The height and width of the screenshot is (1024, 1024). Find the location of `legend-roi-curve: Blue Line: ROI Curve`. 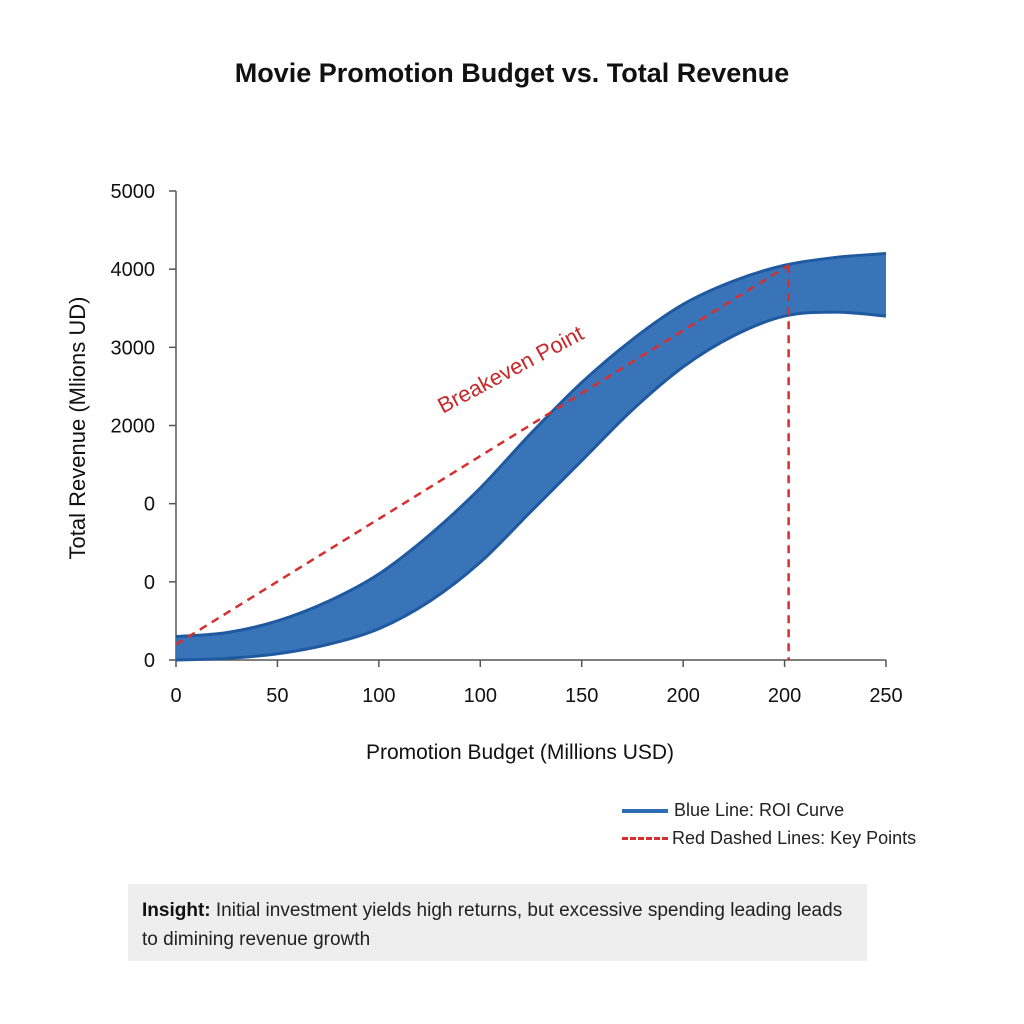

legend-roi-curve: Blue Line: ROI Curve is located at coordinates (733, 810).